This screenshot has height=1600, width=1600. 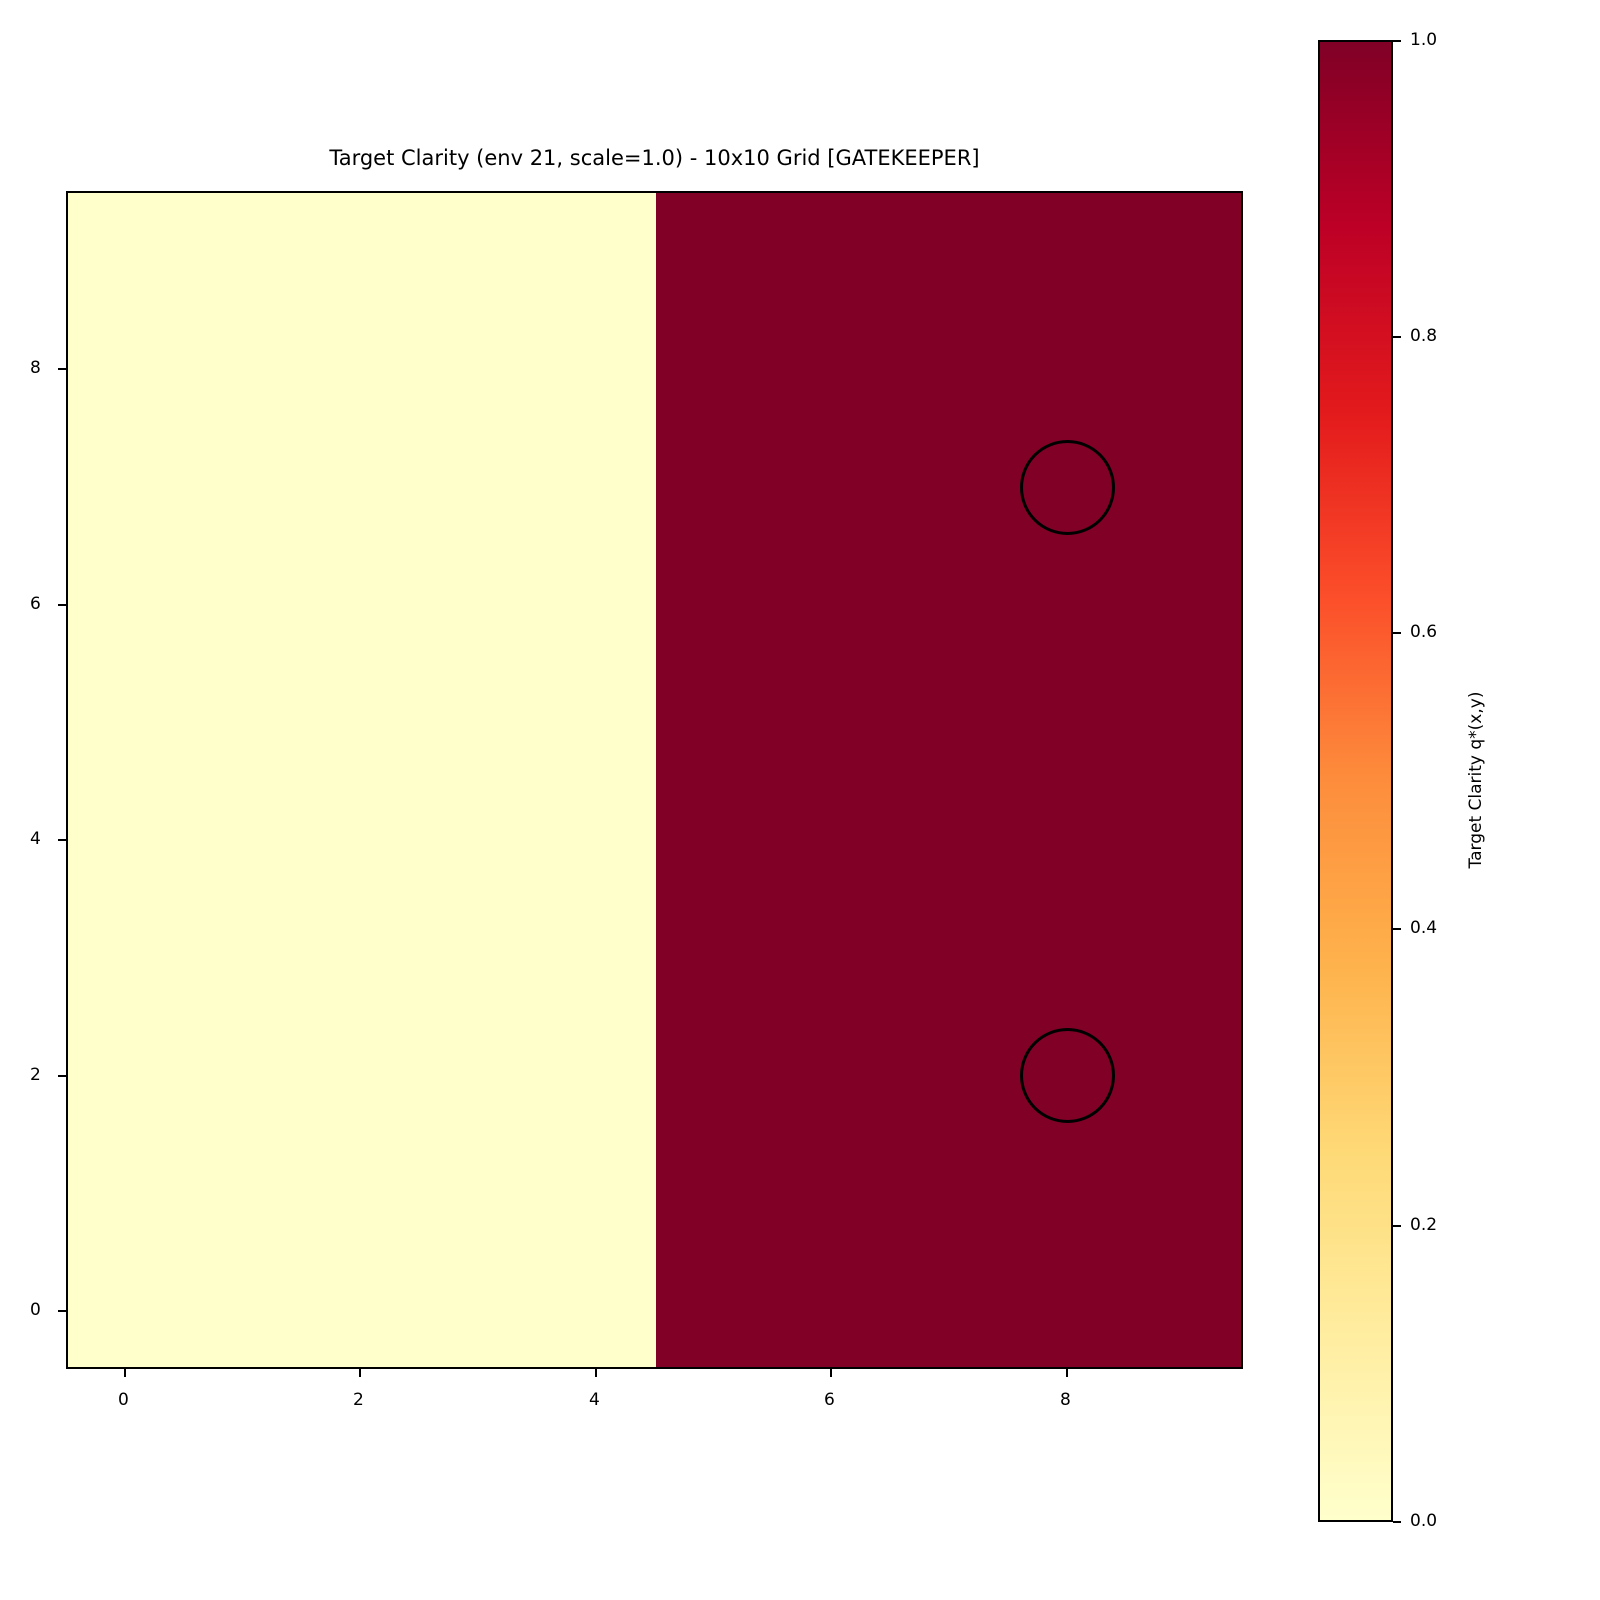 I want to click on colorbar-label: Target Clarity q*(x,y), so click(x=1476, y=780).